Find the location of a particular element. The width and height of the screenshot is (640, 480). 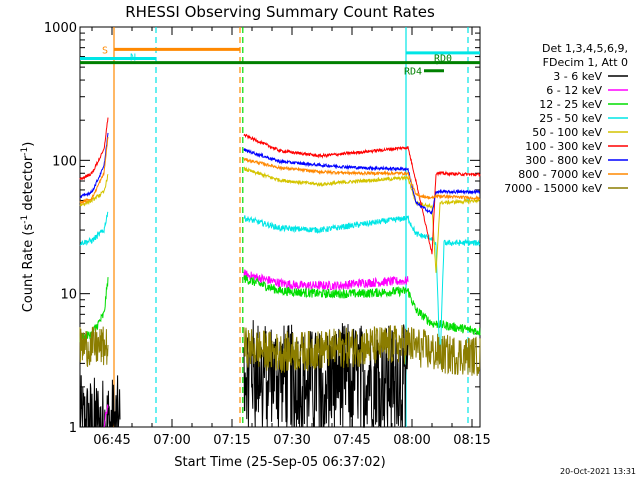

y-tick-label: 10 is located at coordinates (68, 295).